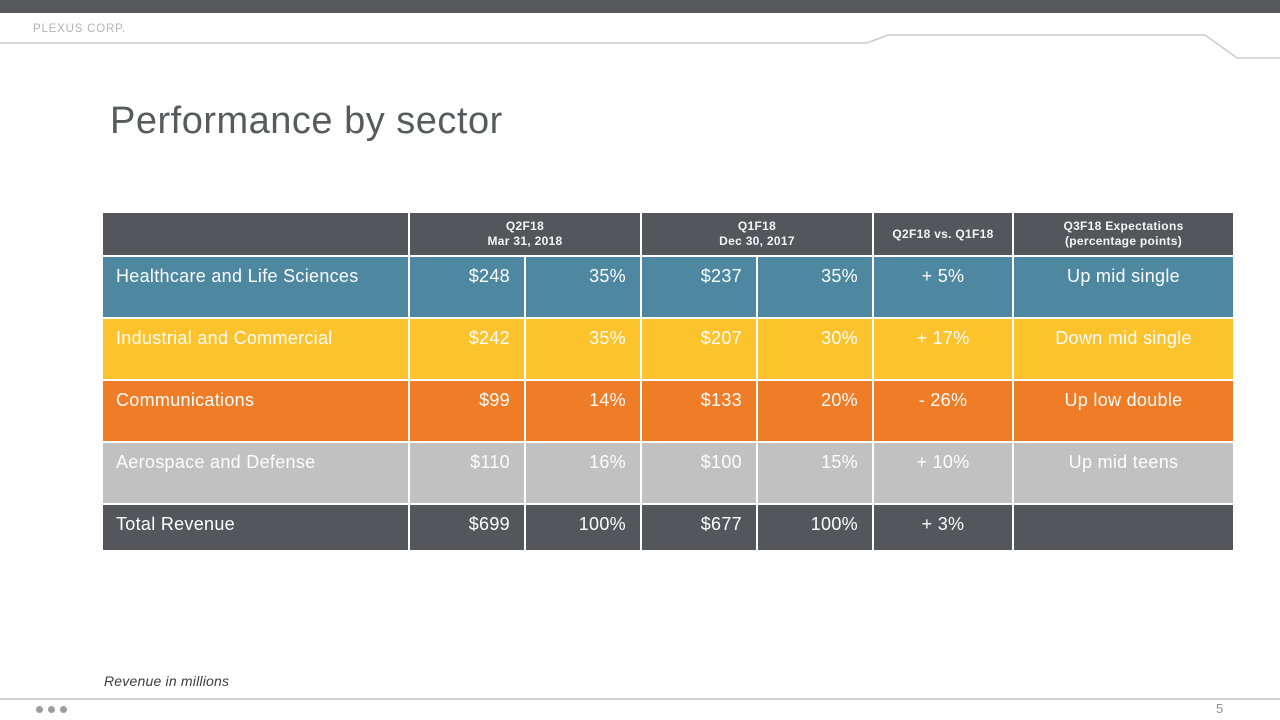 The height and width of the screenshot is (720, 1280). I want to click on q1-revenue-cell: $237, so click(699, 287).